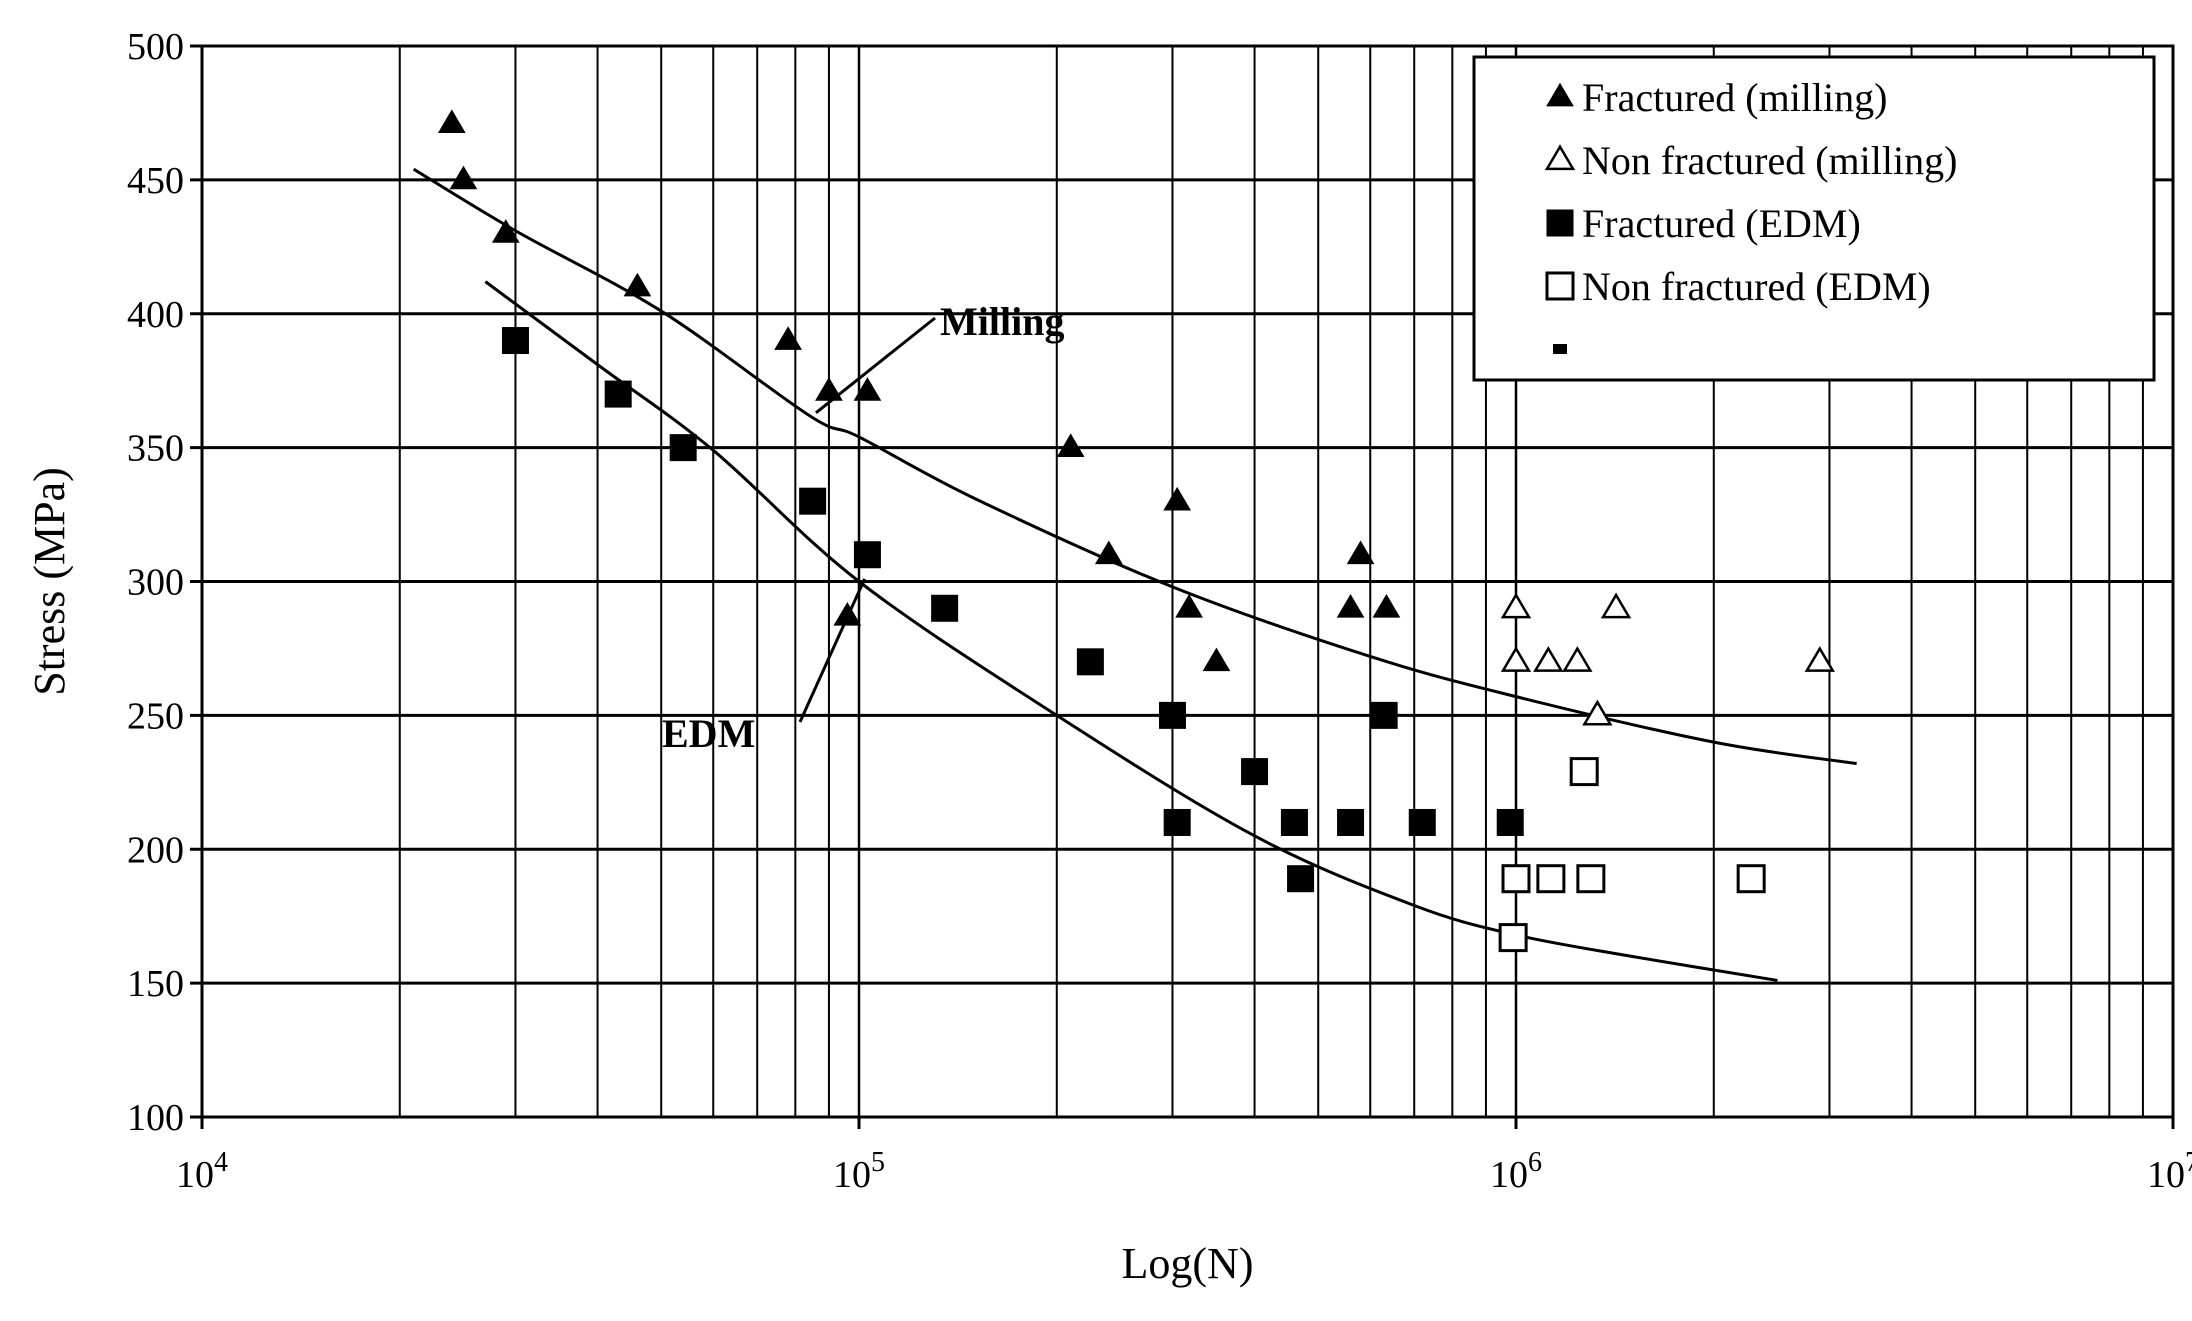 The height and width of the screenshot is (1321, 2192). Describe the element at coordinates (155, 716) in the screenshot. I see `y-tick-label: 250` at that location.